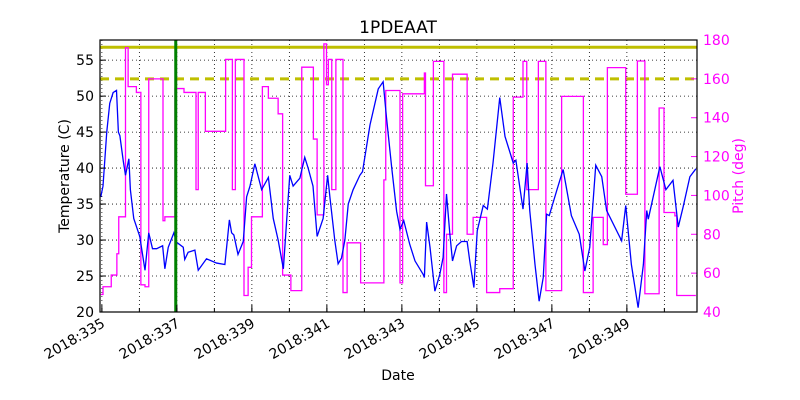  What do you see at coordinates (450, 339) in the screenshot?
I see `x-tick-label: 2018:345` at bounding box center [450, 339].